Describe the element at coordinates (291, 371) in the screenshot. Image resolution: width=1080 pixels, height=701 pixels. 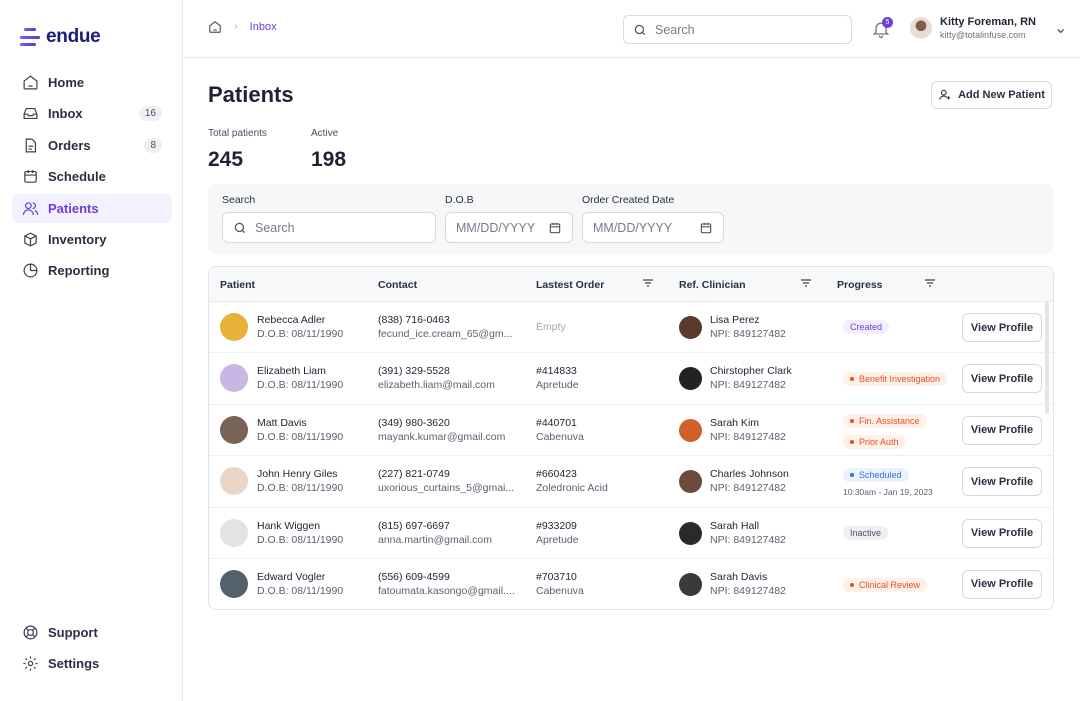
I see `patient-name: Elizabeth Liam` at that location.